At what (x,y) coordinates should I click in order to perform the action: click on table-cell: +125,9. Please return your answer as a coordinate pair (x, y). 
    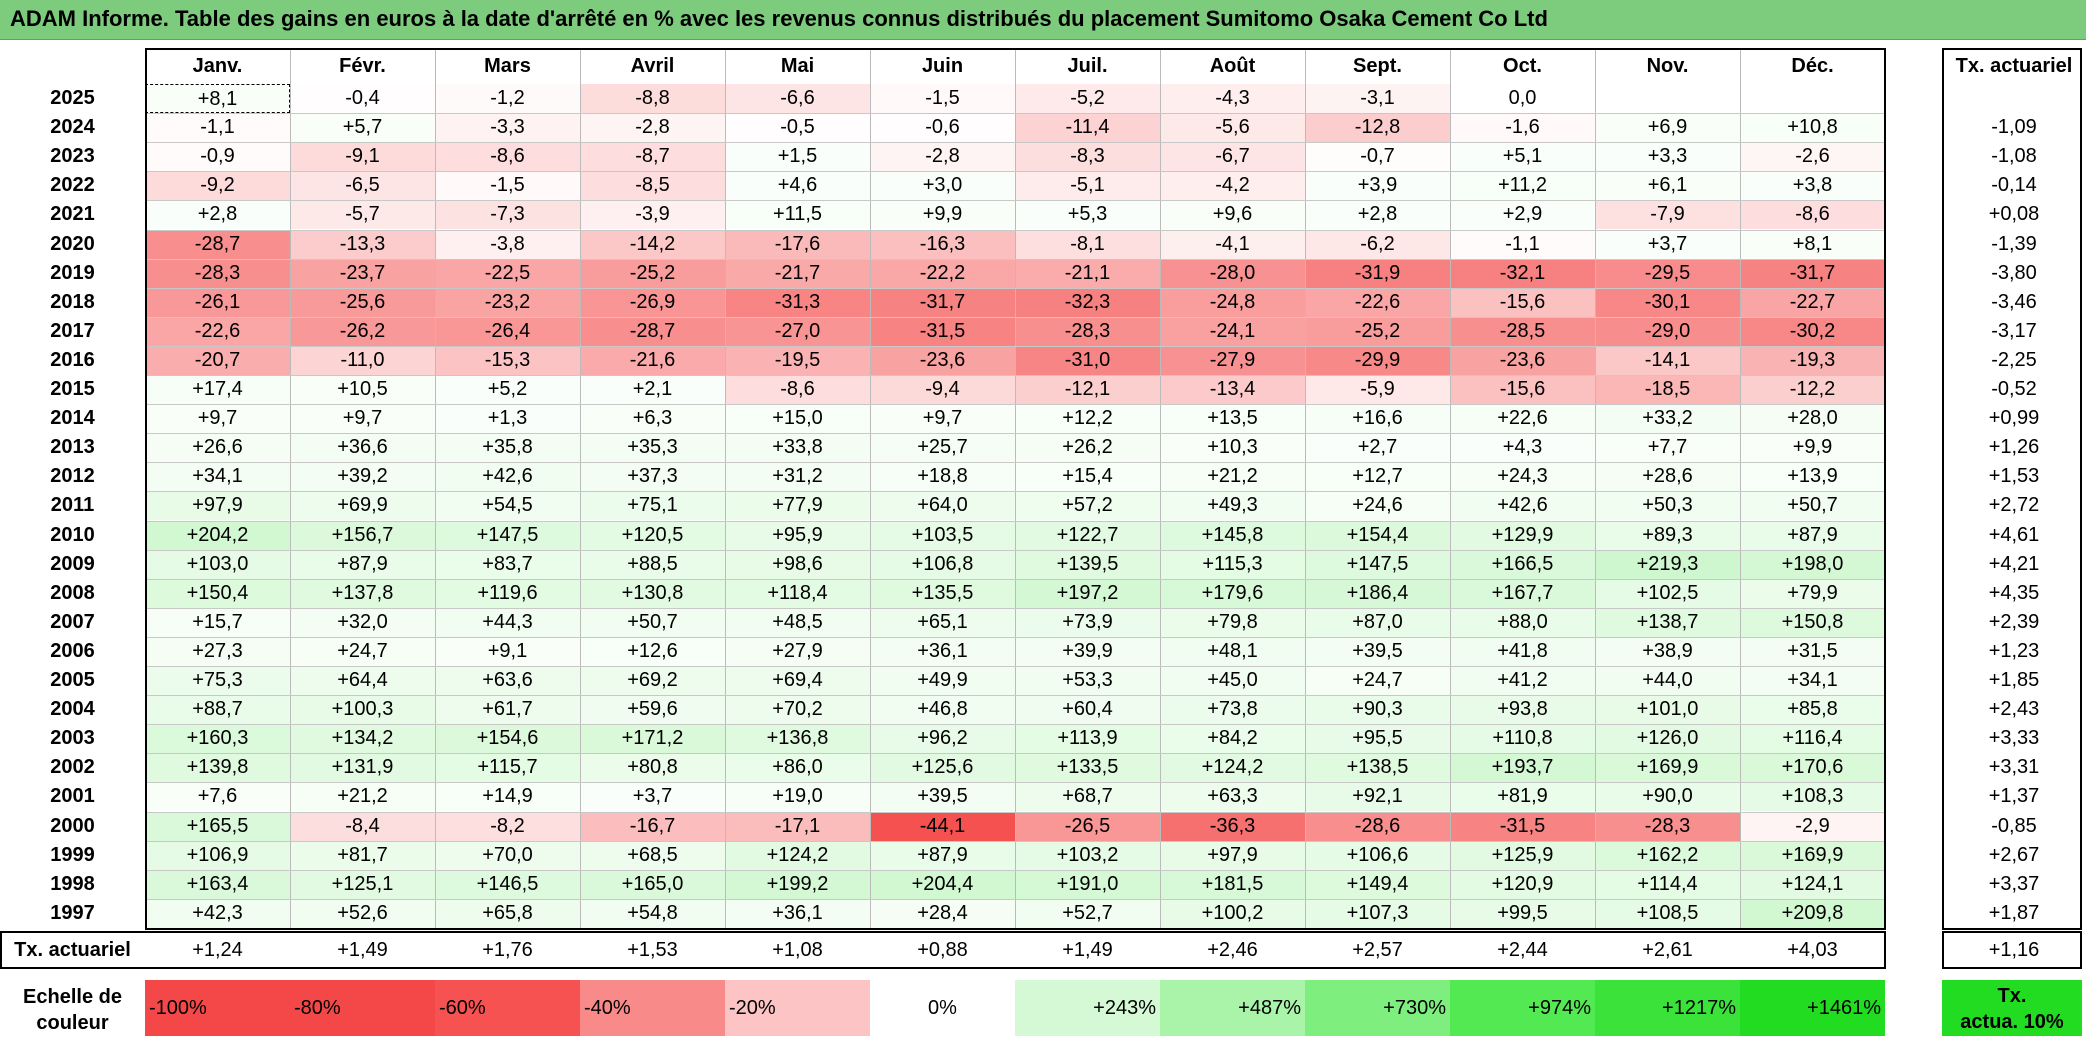
    Looking at the image, I should click on (1522, 855).